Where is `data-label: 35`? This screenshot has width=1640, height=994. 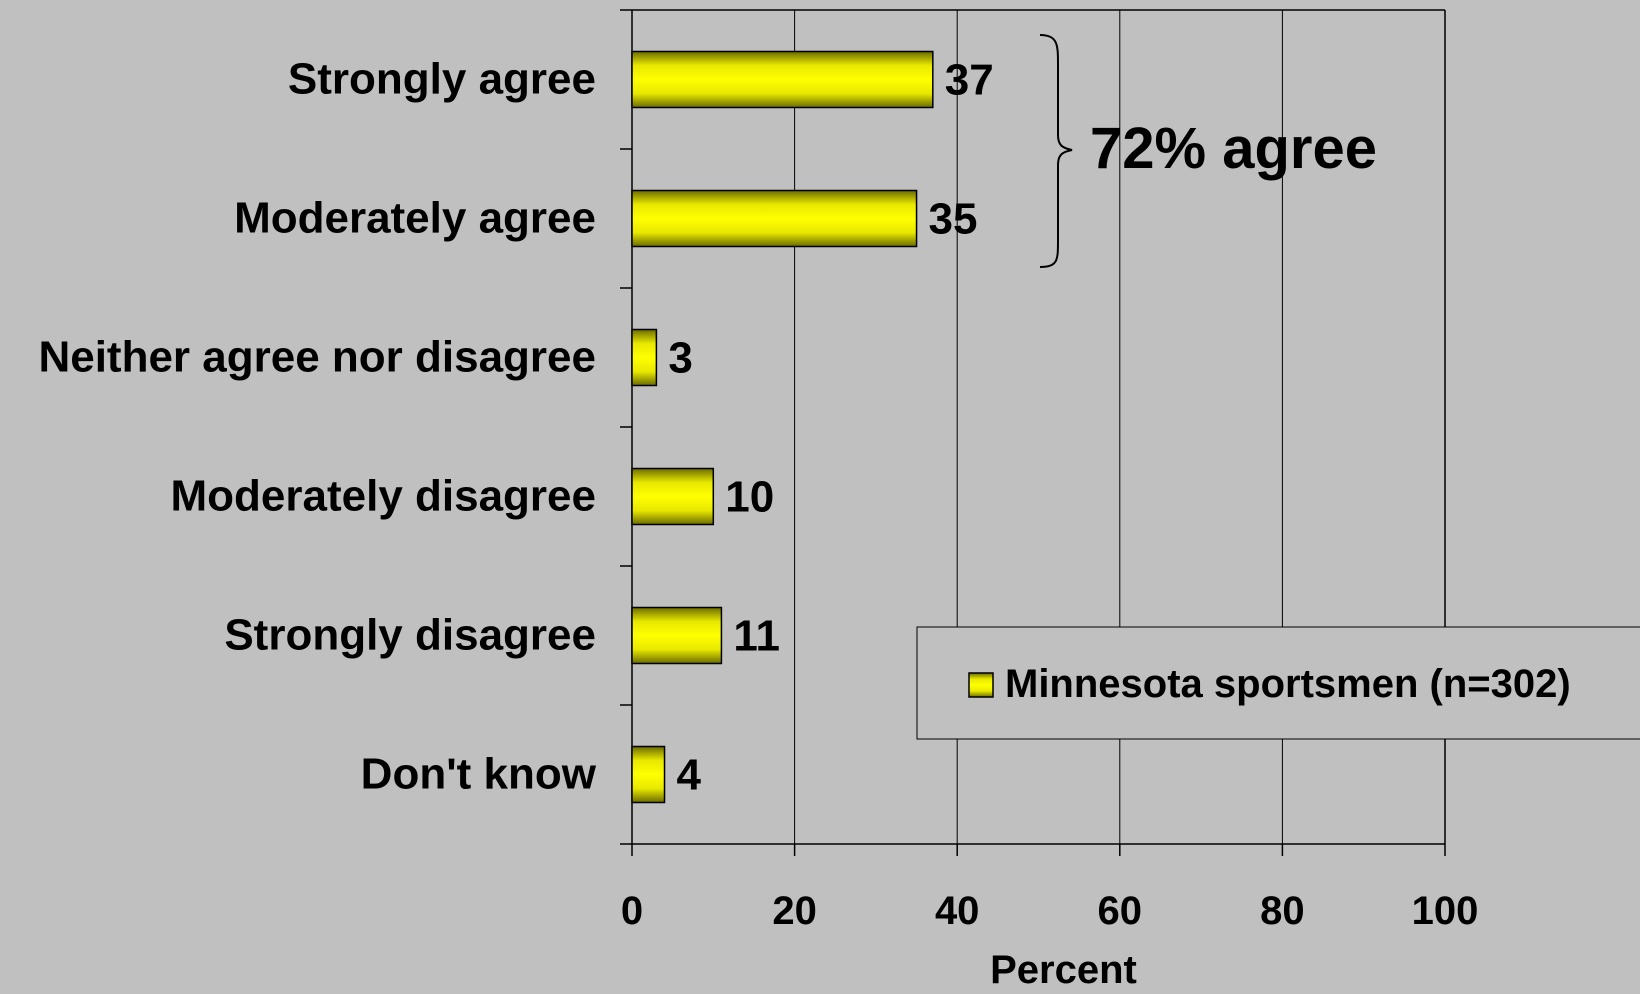
data-label: 35 is located at coordinates (953, 219).